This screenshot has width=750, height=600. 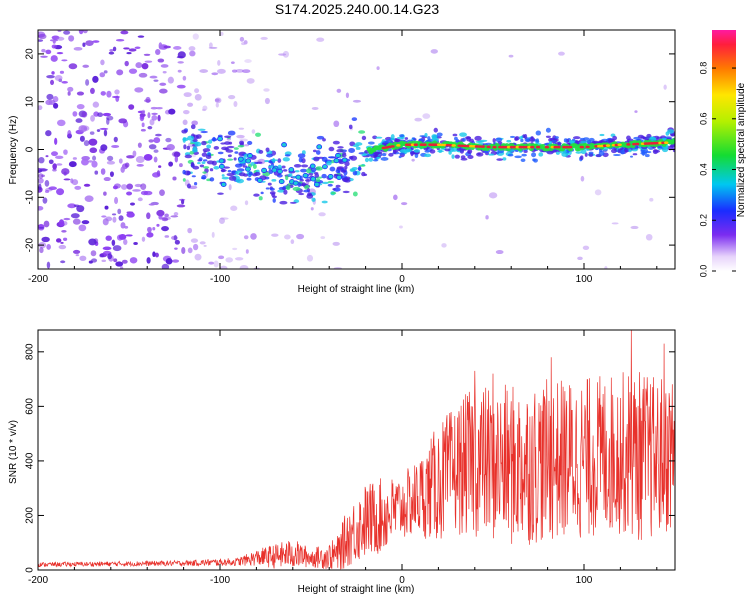 I want to click on colorbar-gradient, so click(x=724, y=150).